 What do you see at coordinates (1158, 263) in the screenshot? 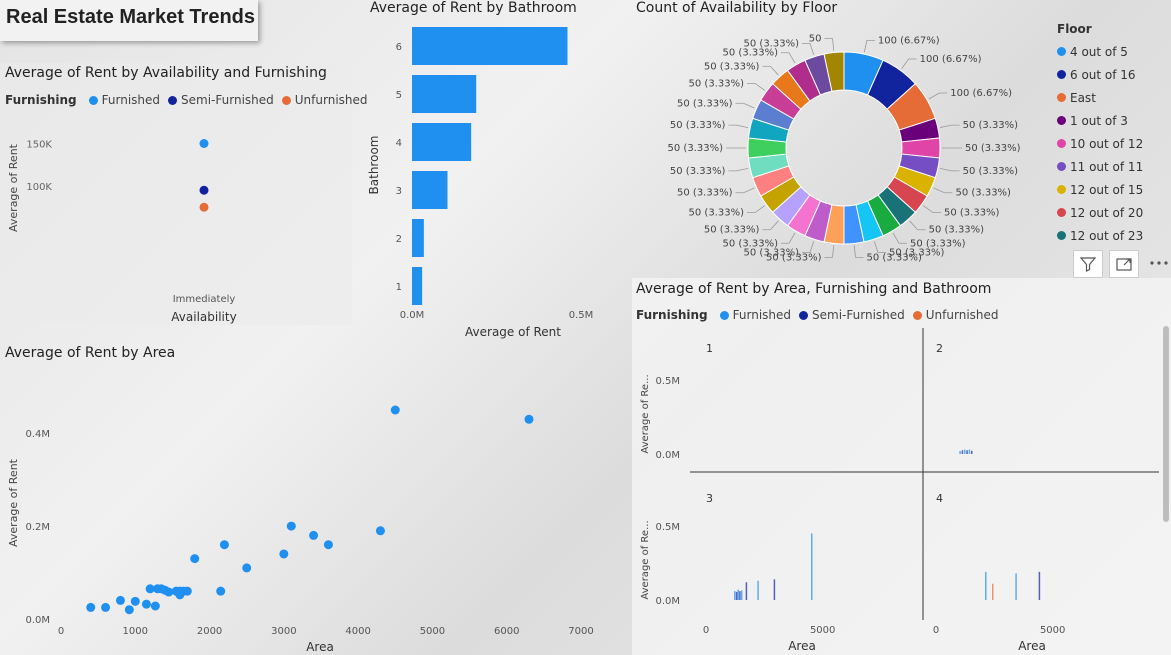
I see `more-options-button` at bounding box center [1158, 263].